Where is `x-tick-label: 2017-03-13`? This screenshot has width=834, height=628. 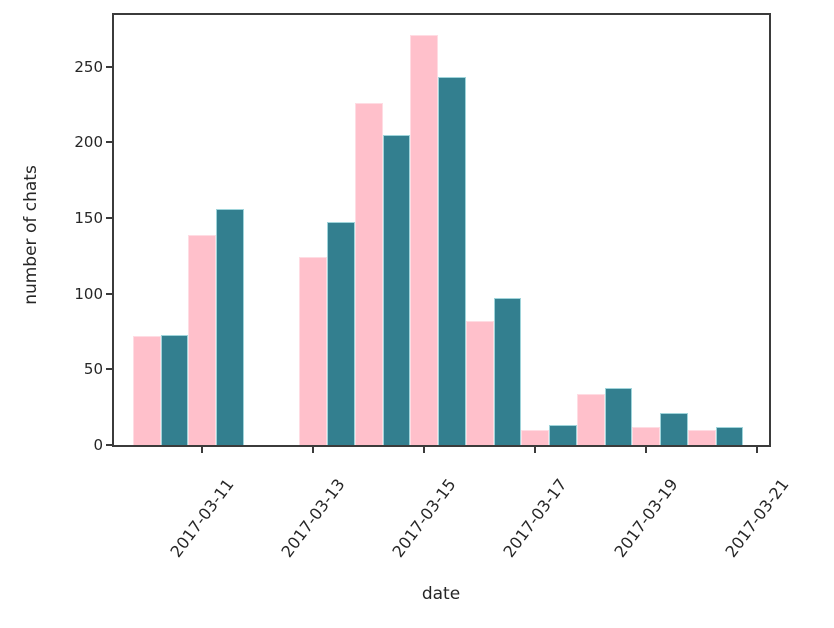
x-tick-label: 2017-03-13 is located at coordinates (313, 518).